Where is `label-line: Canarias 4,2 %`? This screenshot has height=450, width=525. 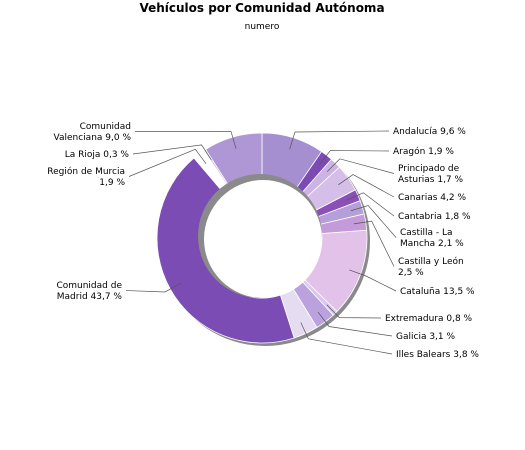
label-line: Canarias 4,2 % is located at coordinates (432, 198).